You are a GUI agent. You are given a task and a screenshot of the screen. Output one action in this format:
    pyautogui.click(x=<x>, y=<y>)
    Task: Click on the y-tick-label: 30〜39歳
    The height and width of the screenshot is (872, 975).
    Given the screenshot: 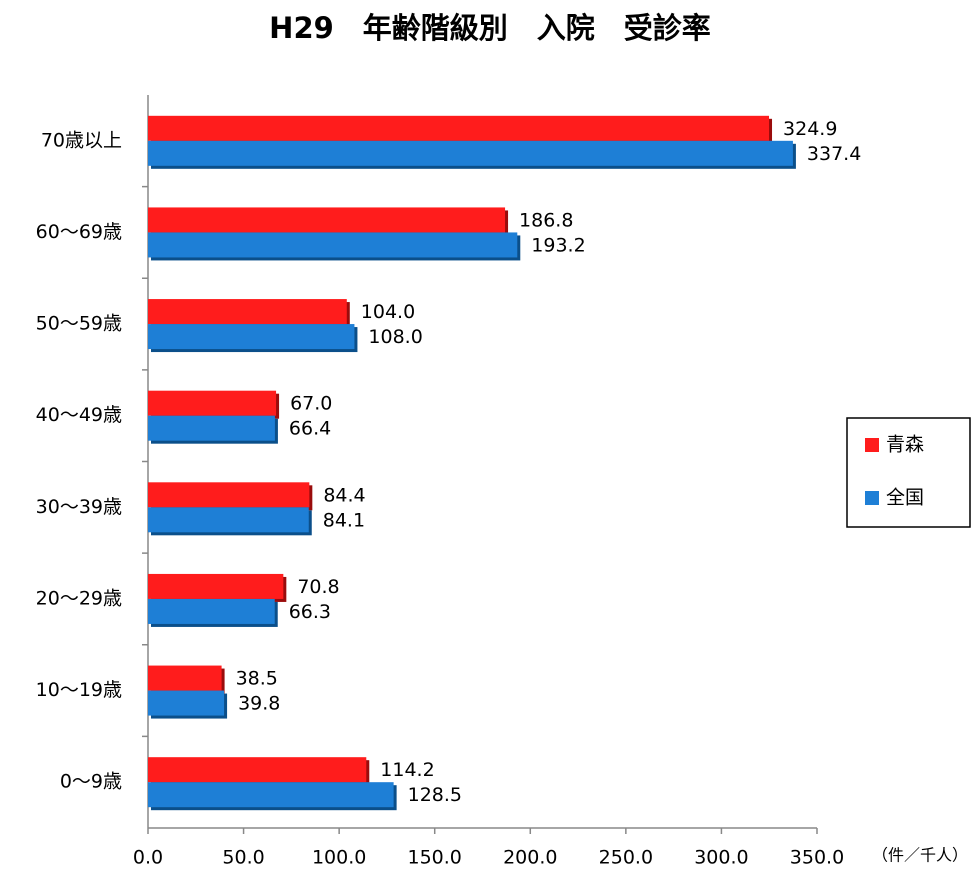 What is the action you would take?
    pyautogui.click(x=79, y=507)
    